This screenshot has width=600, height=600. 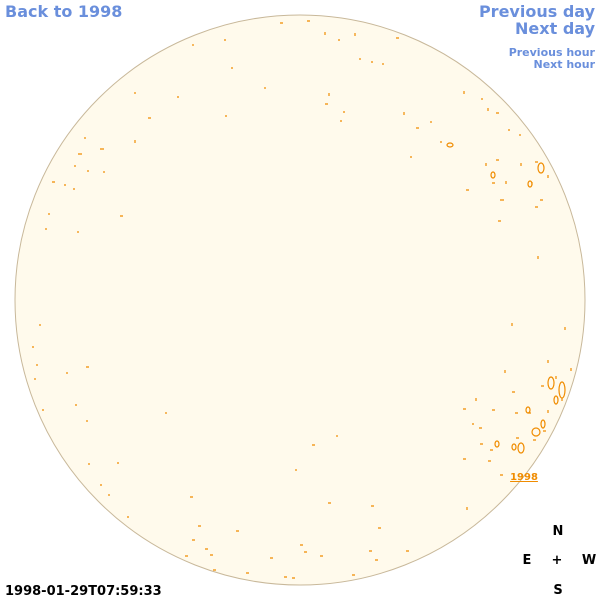 What do you see at coordinates (558, 531) in the screenshot?
I see `compass-north: N` at bounding box center [558, 531].